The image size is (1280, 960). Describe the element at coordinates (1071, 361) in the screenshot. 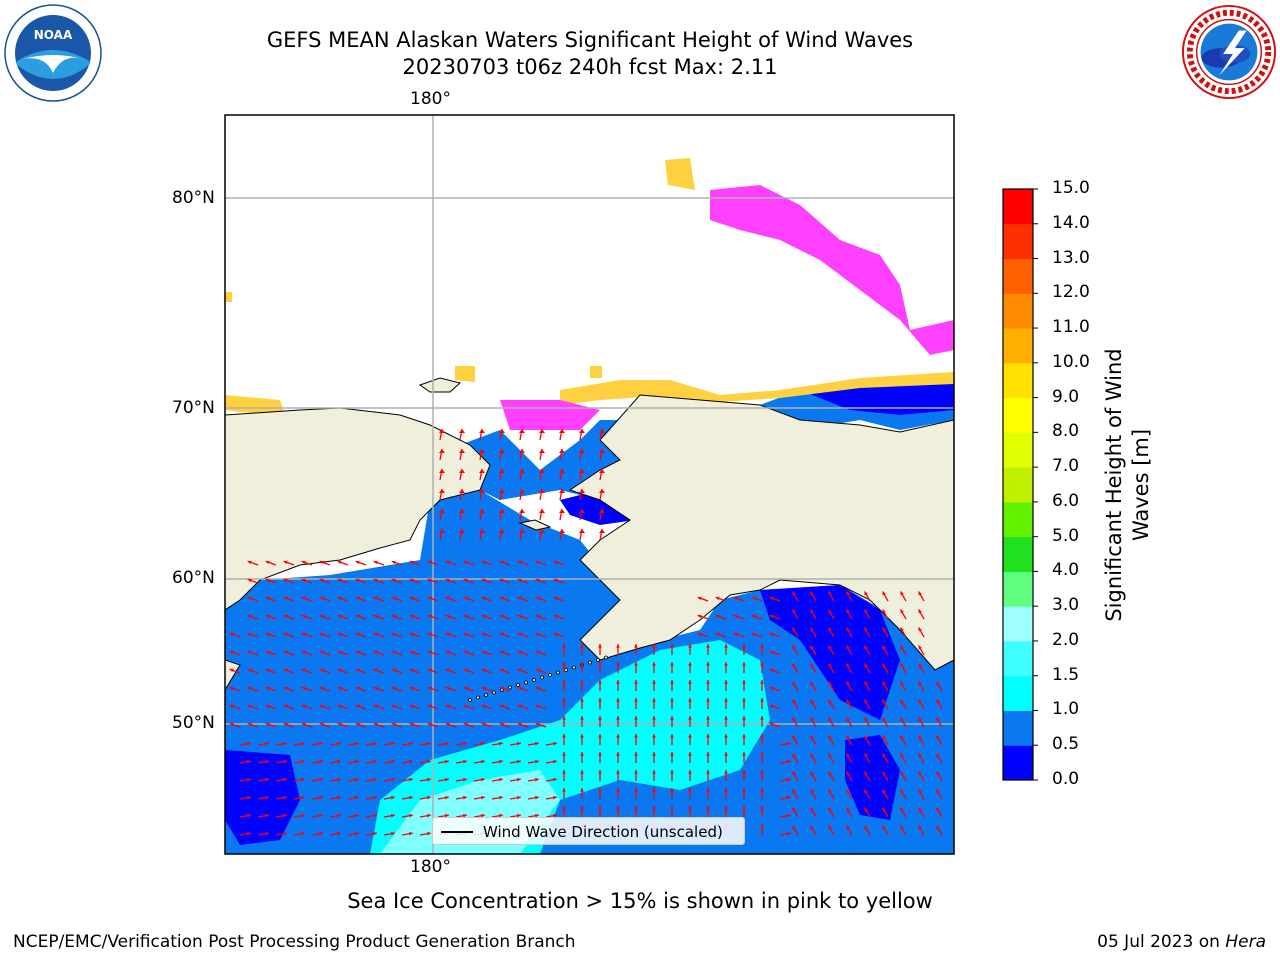

I see `colorbar-tick-label: 10.0` at that location.